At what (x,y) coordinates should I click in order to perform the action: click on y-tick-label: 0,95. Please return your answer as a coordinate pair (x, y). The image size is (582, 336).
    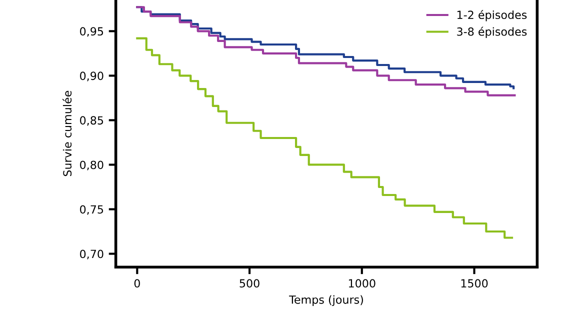
    Looking at the image, I should click on (92, 32).